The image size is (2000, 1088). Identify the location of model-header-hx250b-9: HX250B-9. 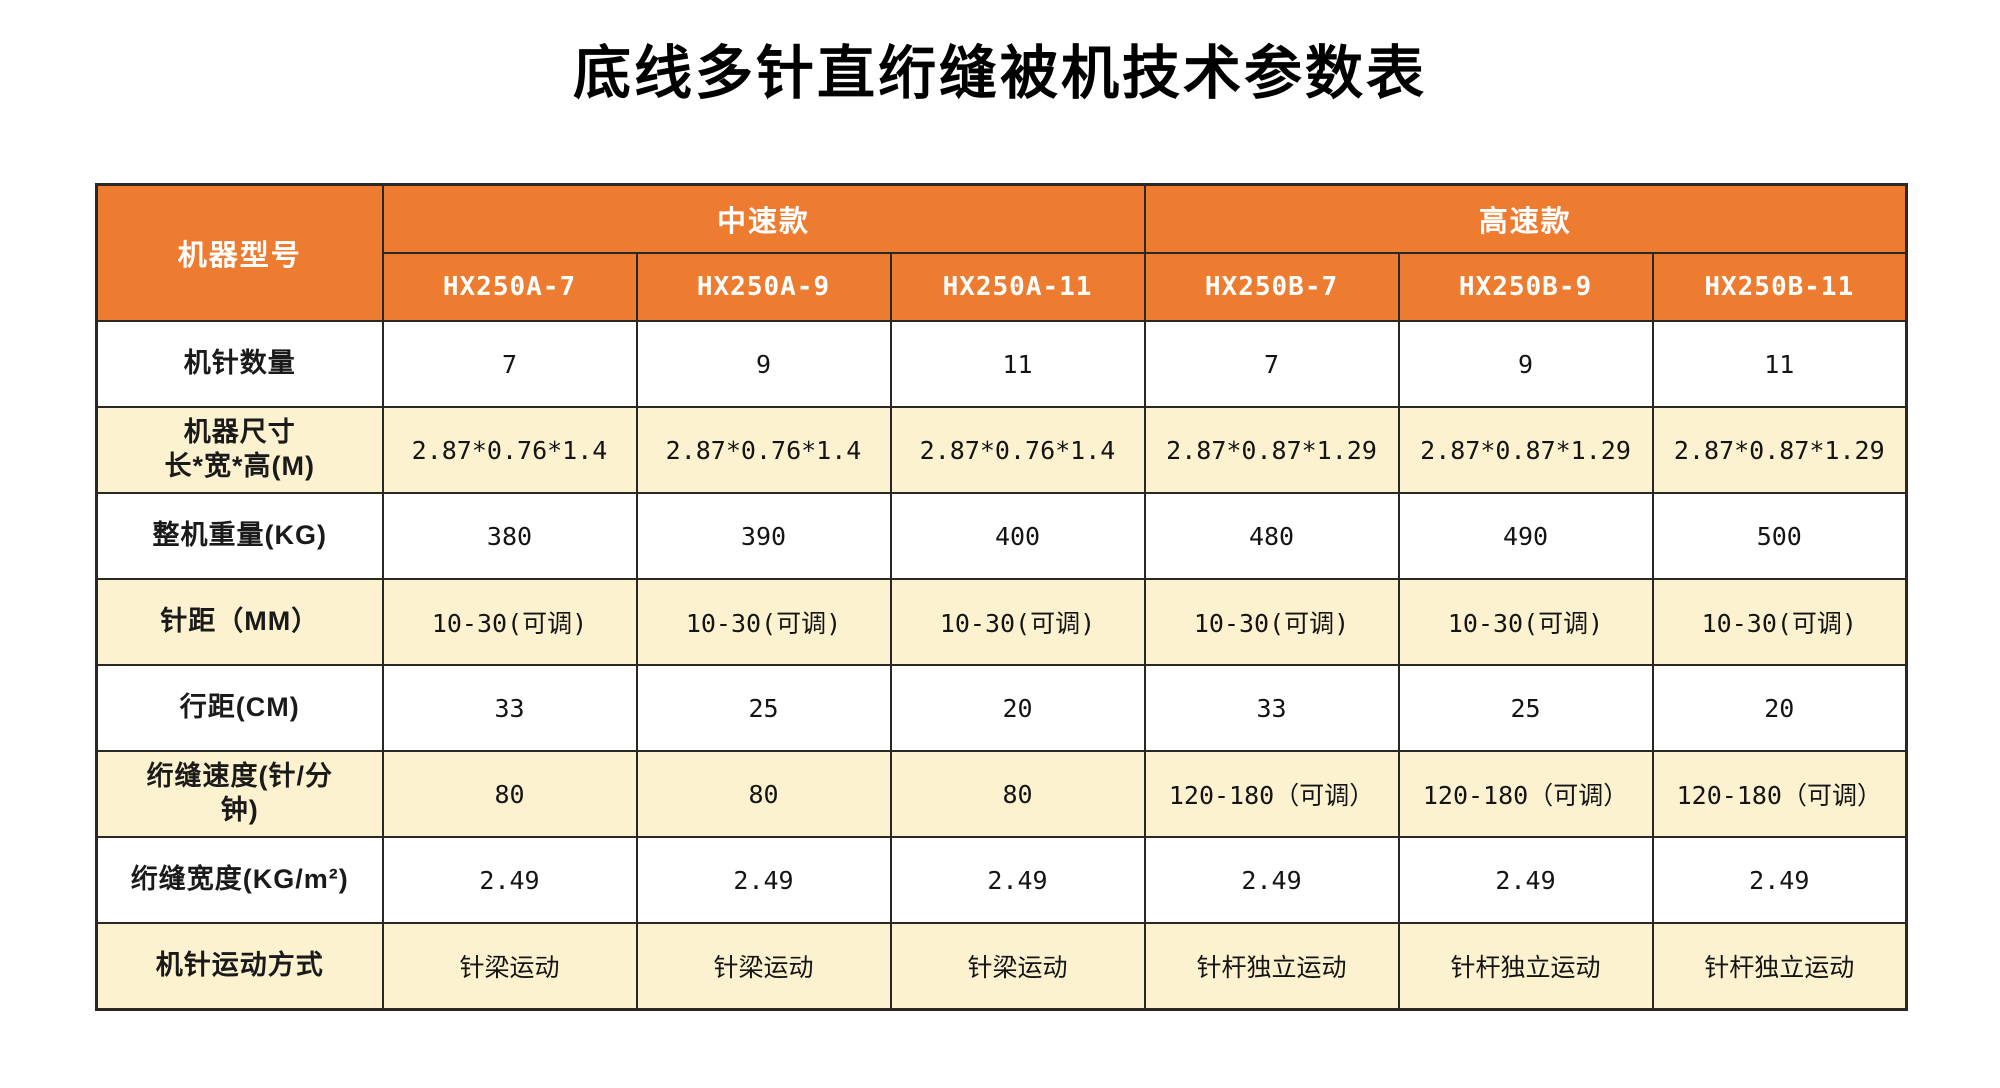
(1525, 287).